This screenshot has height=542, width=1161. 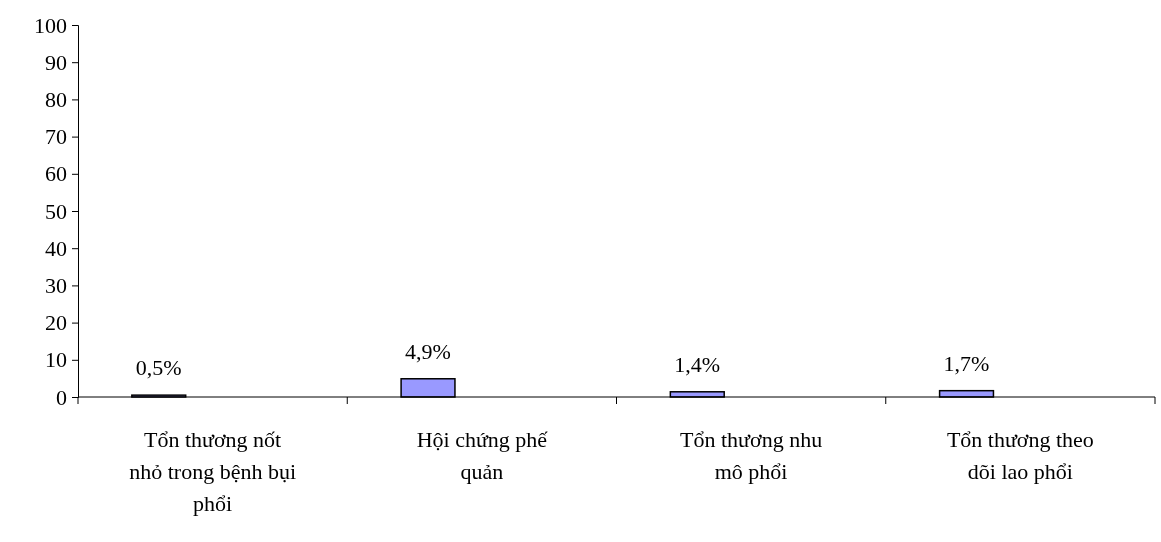 I want to click on y-tick-label: 90, so click(x=56, y=62).